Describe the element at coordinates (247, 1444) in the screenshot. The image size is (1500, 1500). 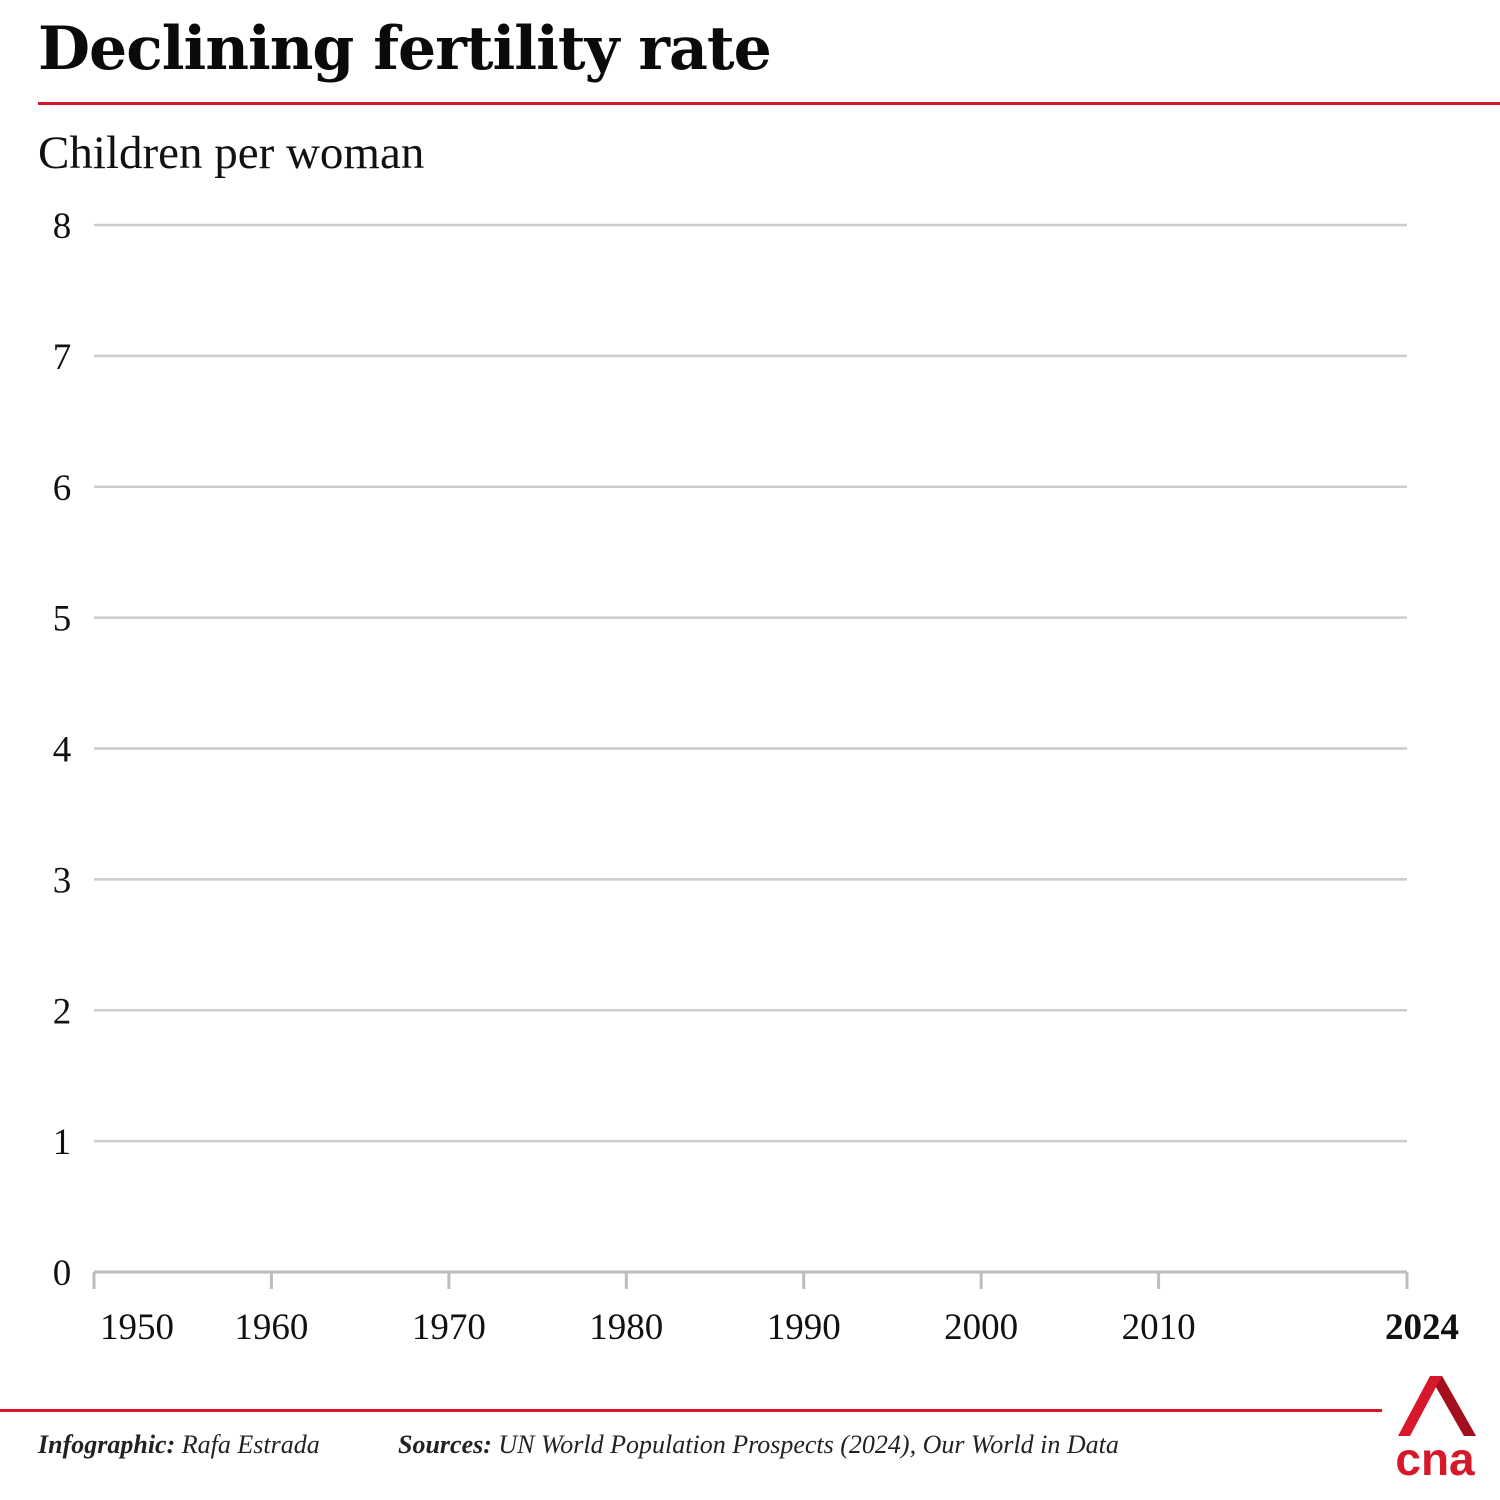
I see `credit-value: Rafa Estrada` at that location.